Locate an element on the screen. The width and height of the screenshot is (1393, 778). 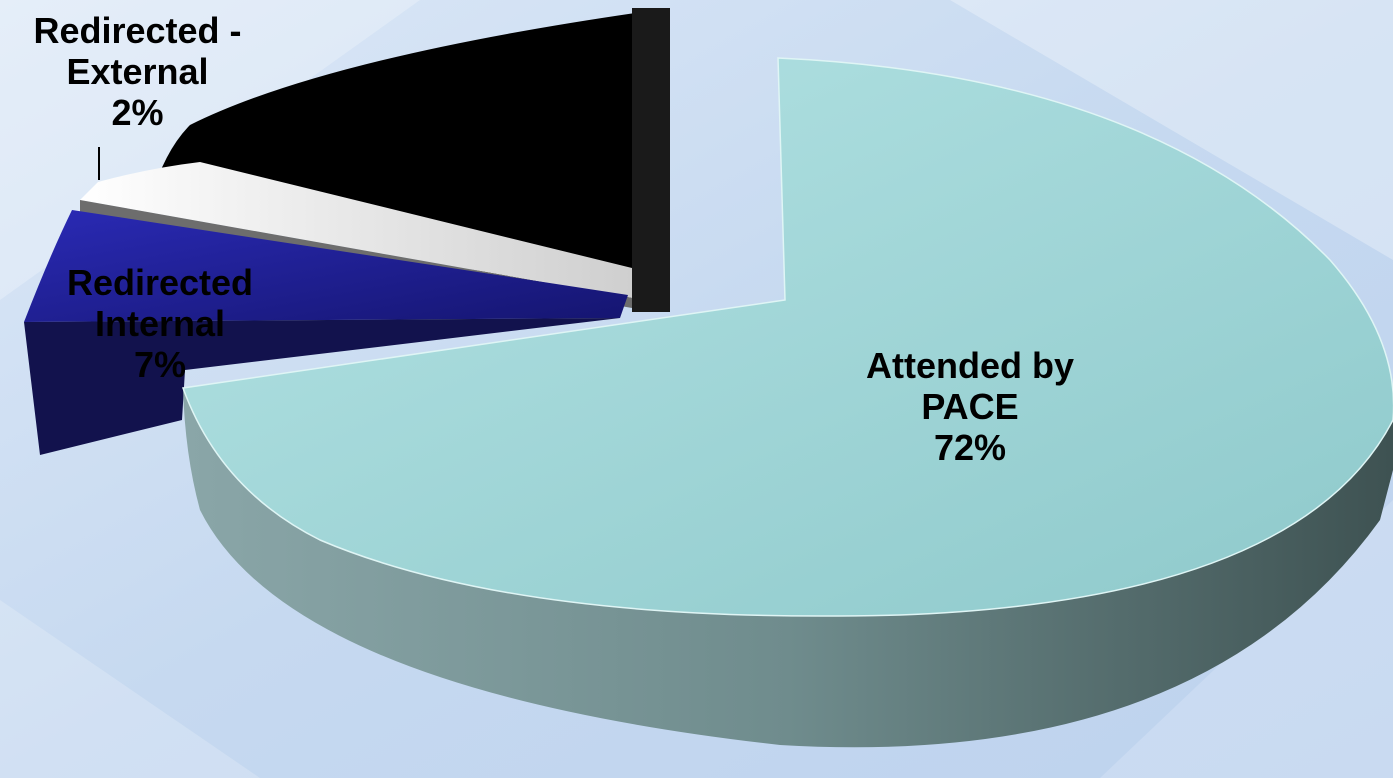
label-ext-pct: 2% is located at coordinates (137, 112).